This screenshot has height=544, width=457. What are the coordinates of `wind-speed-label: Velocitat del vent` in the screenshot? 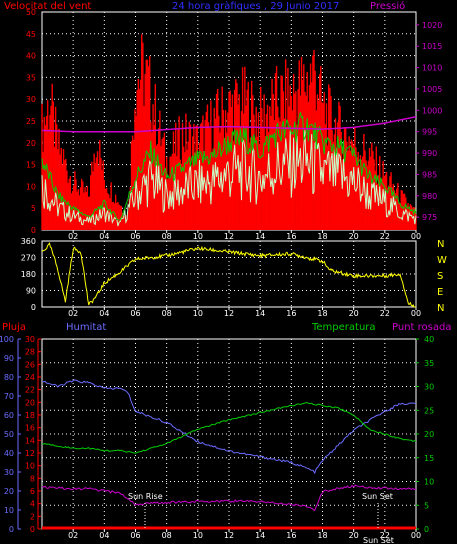 It's located at (47, 6).